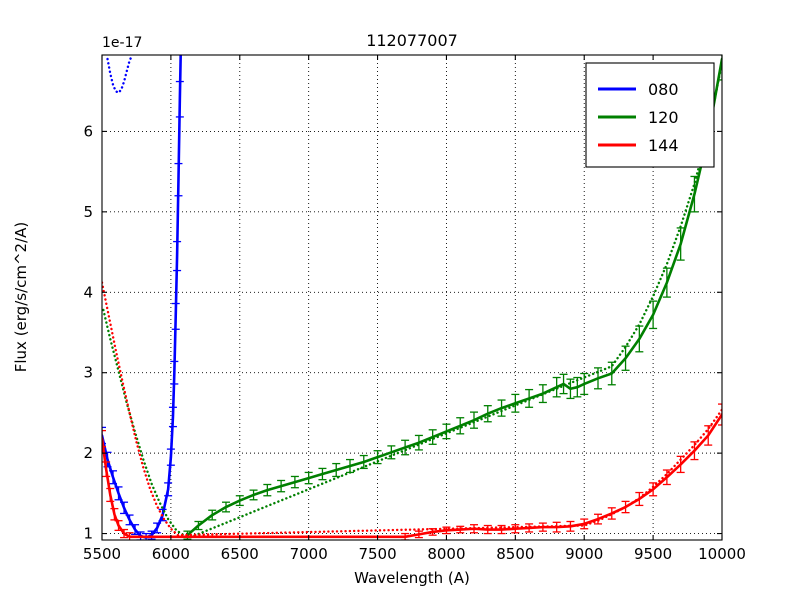  Describe the element at coordinates (638, 145) in the screenshot. I see `legend-item-144: 144` at that location.